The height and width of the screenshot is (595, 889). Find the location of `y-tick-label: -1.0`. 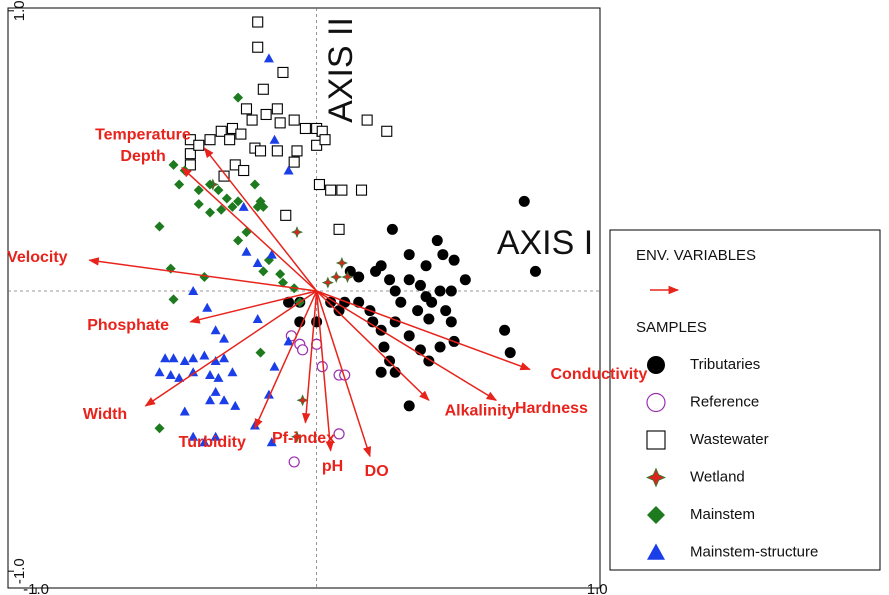

y-tick-label: -1.0 is located at coordinates (19, 571).